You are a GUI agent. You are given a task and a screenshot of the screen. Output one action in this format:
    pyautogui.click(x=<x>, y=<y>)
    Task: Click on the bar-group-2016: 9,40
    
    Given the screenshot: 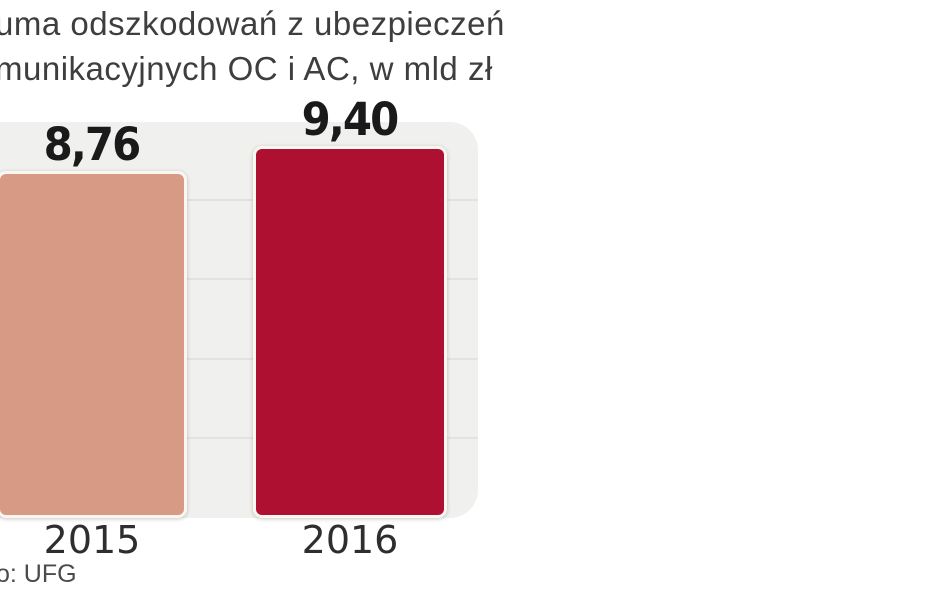 What is the action you would take?
    pyautogui.click(x=350, y=307)
    